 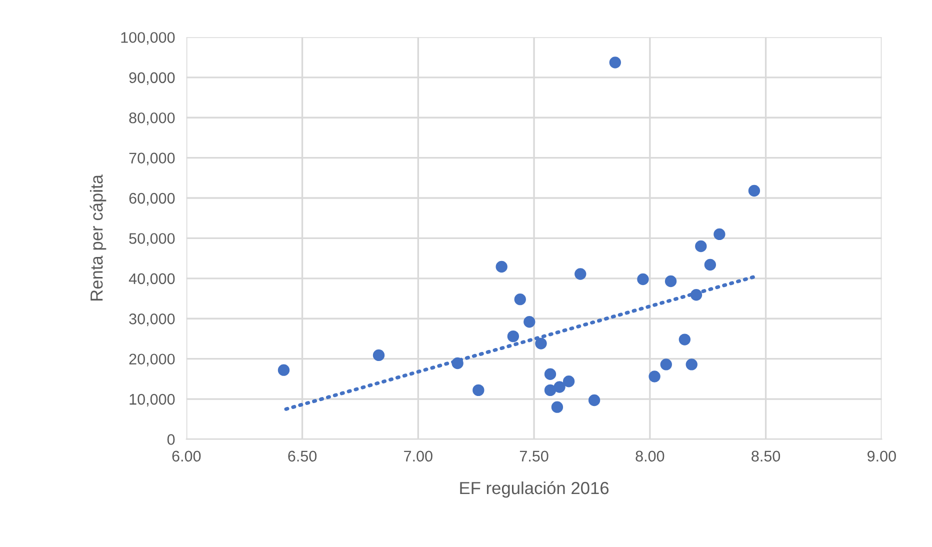 I want to click on y-axis-title: Renta per cápita, so click(x=98, y=237).